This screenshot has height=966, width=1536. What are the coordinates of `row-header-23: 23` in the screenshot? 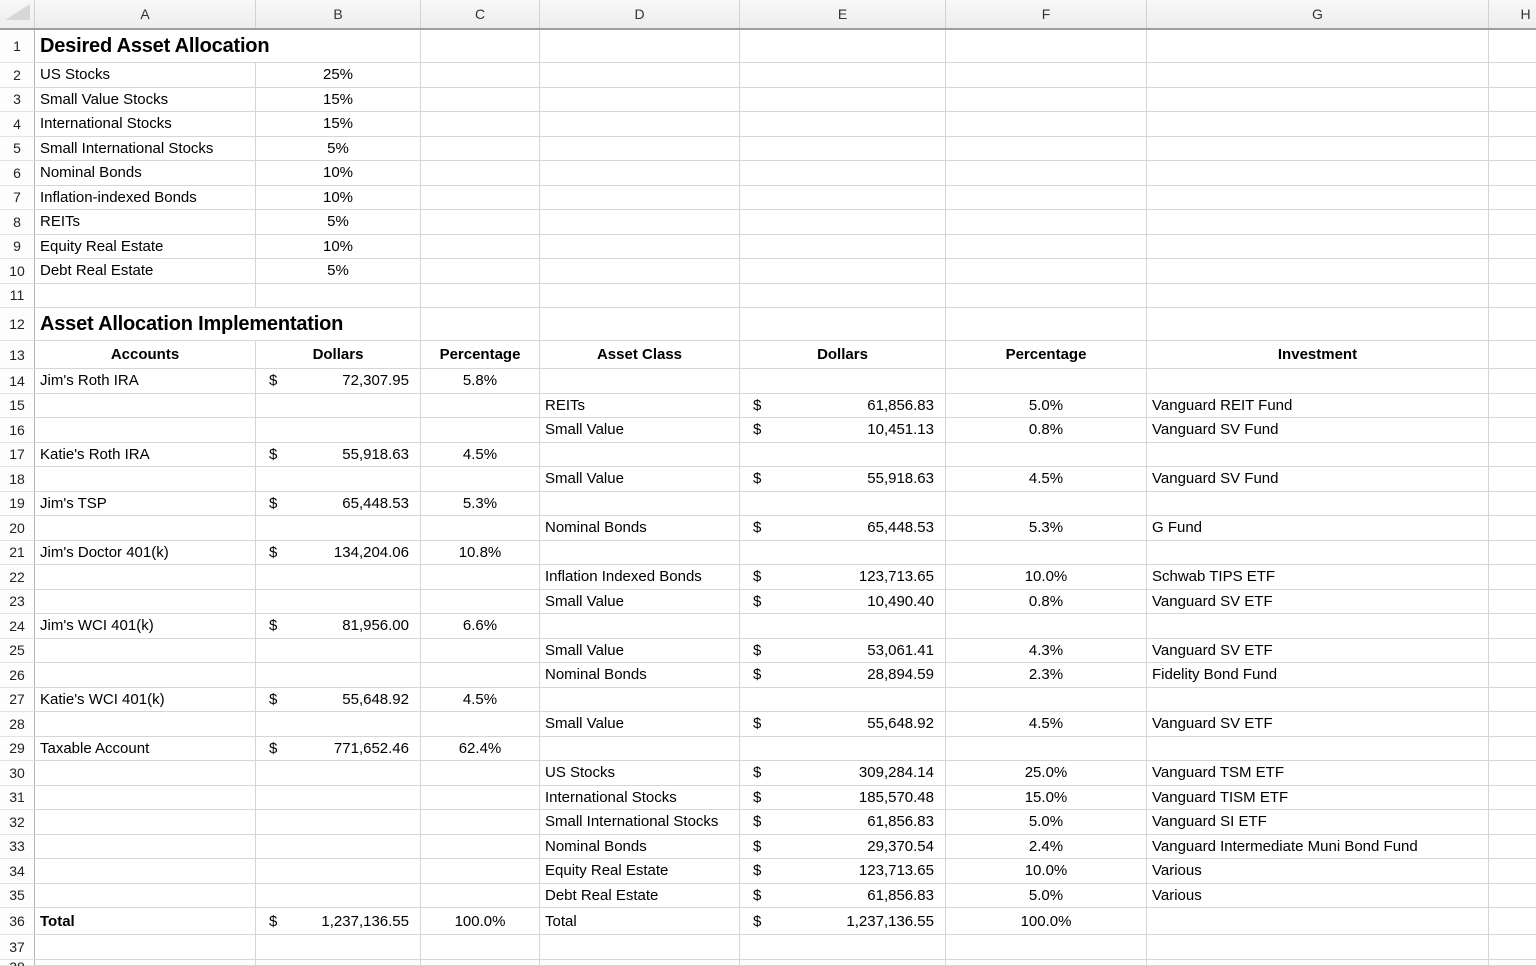 It's located at (17, 601).